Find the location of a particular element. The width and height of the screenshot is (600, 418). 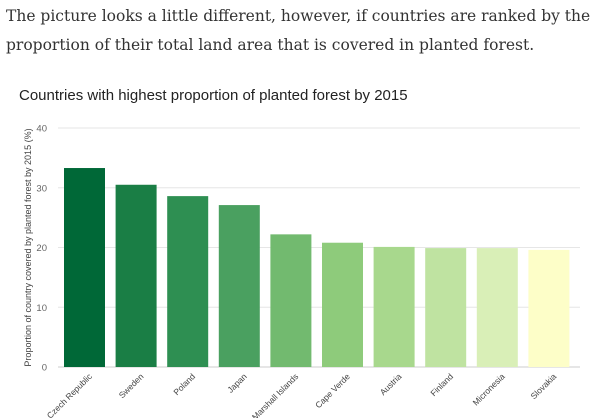

x-category-label: Poland is located at coordinates (184, 384).